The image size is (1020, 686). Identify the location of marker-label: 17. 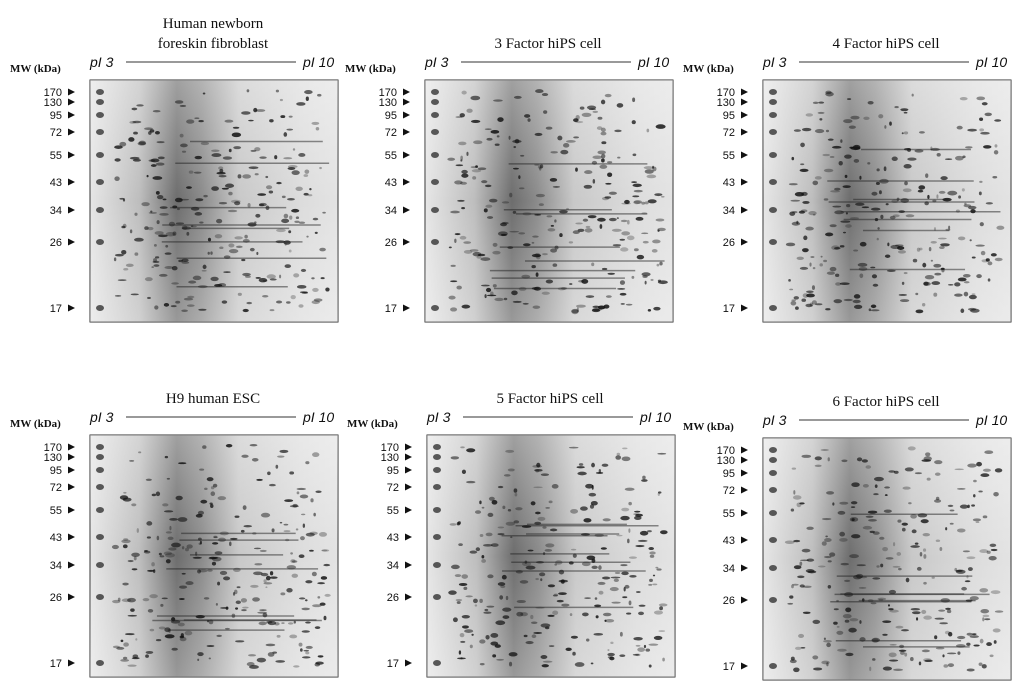
(393, 664).